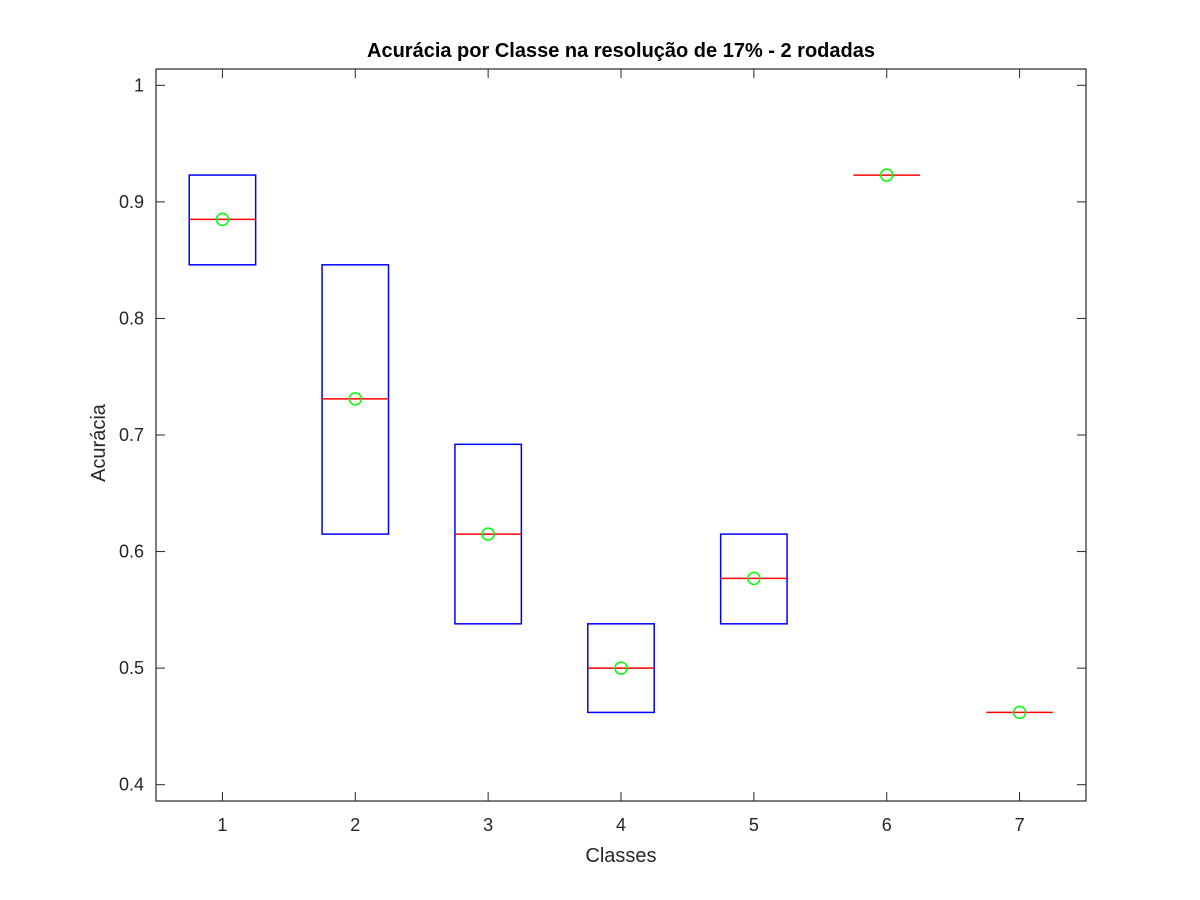 The height and width of the screenshot is (900, 1200). Describe the element at coordinates (222, 825) in the screenshot. I see `x-tick-label: 1` at that location.